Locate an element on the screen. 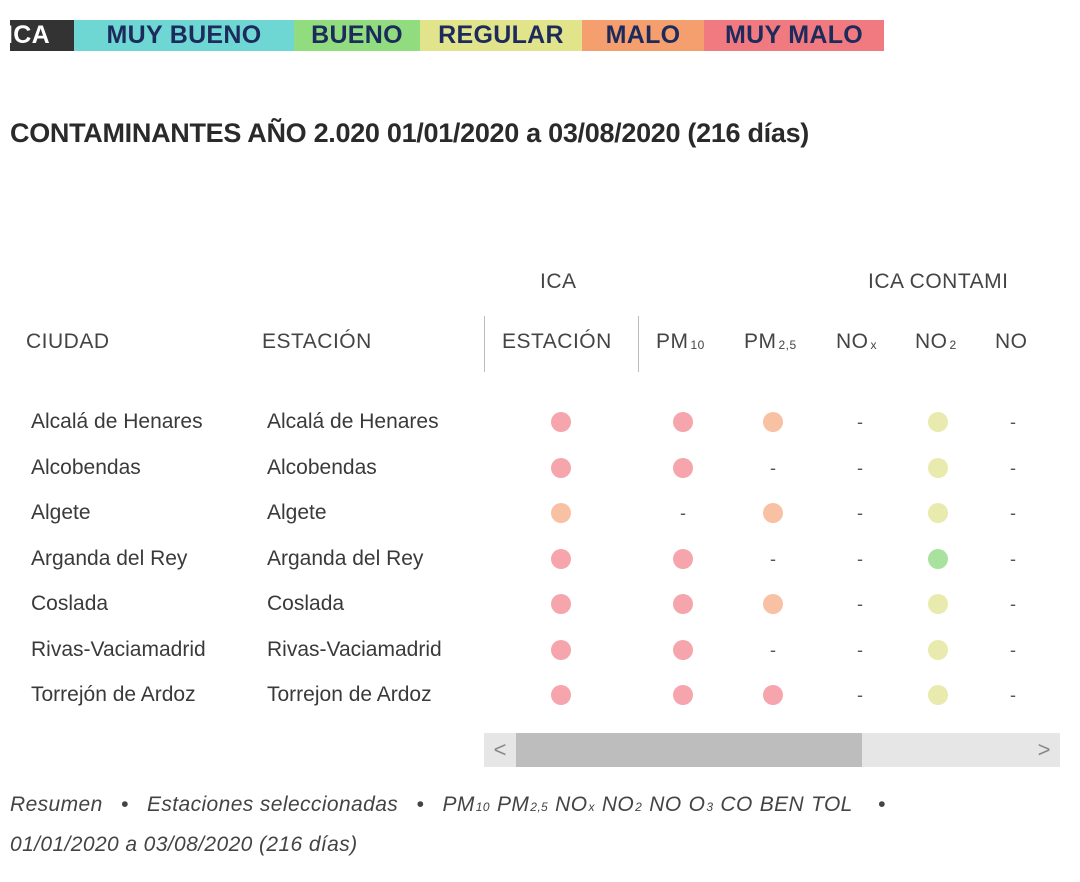  cell-estacion: Rivas-Vaciamadrid is located at coordinates (354, 649).